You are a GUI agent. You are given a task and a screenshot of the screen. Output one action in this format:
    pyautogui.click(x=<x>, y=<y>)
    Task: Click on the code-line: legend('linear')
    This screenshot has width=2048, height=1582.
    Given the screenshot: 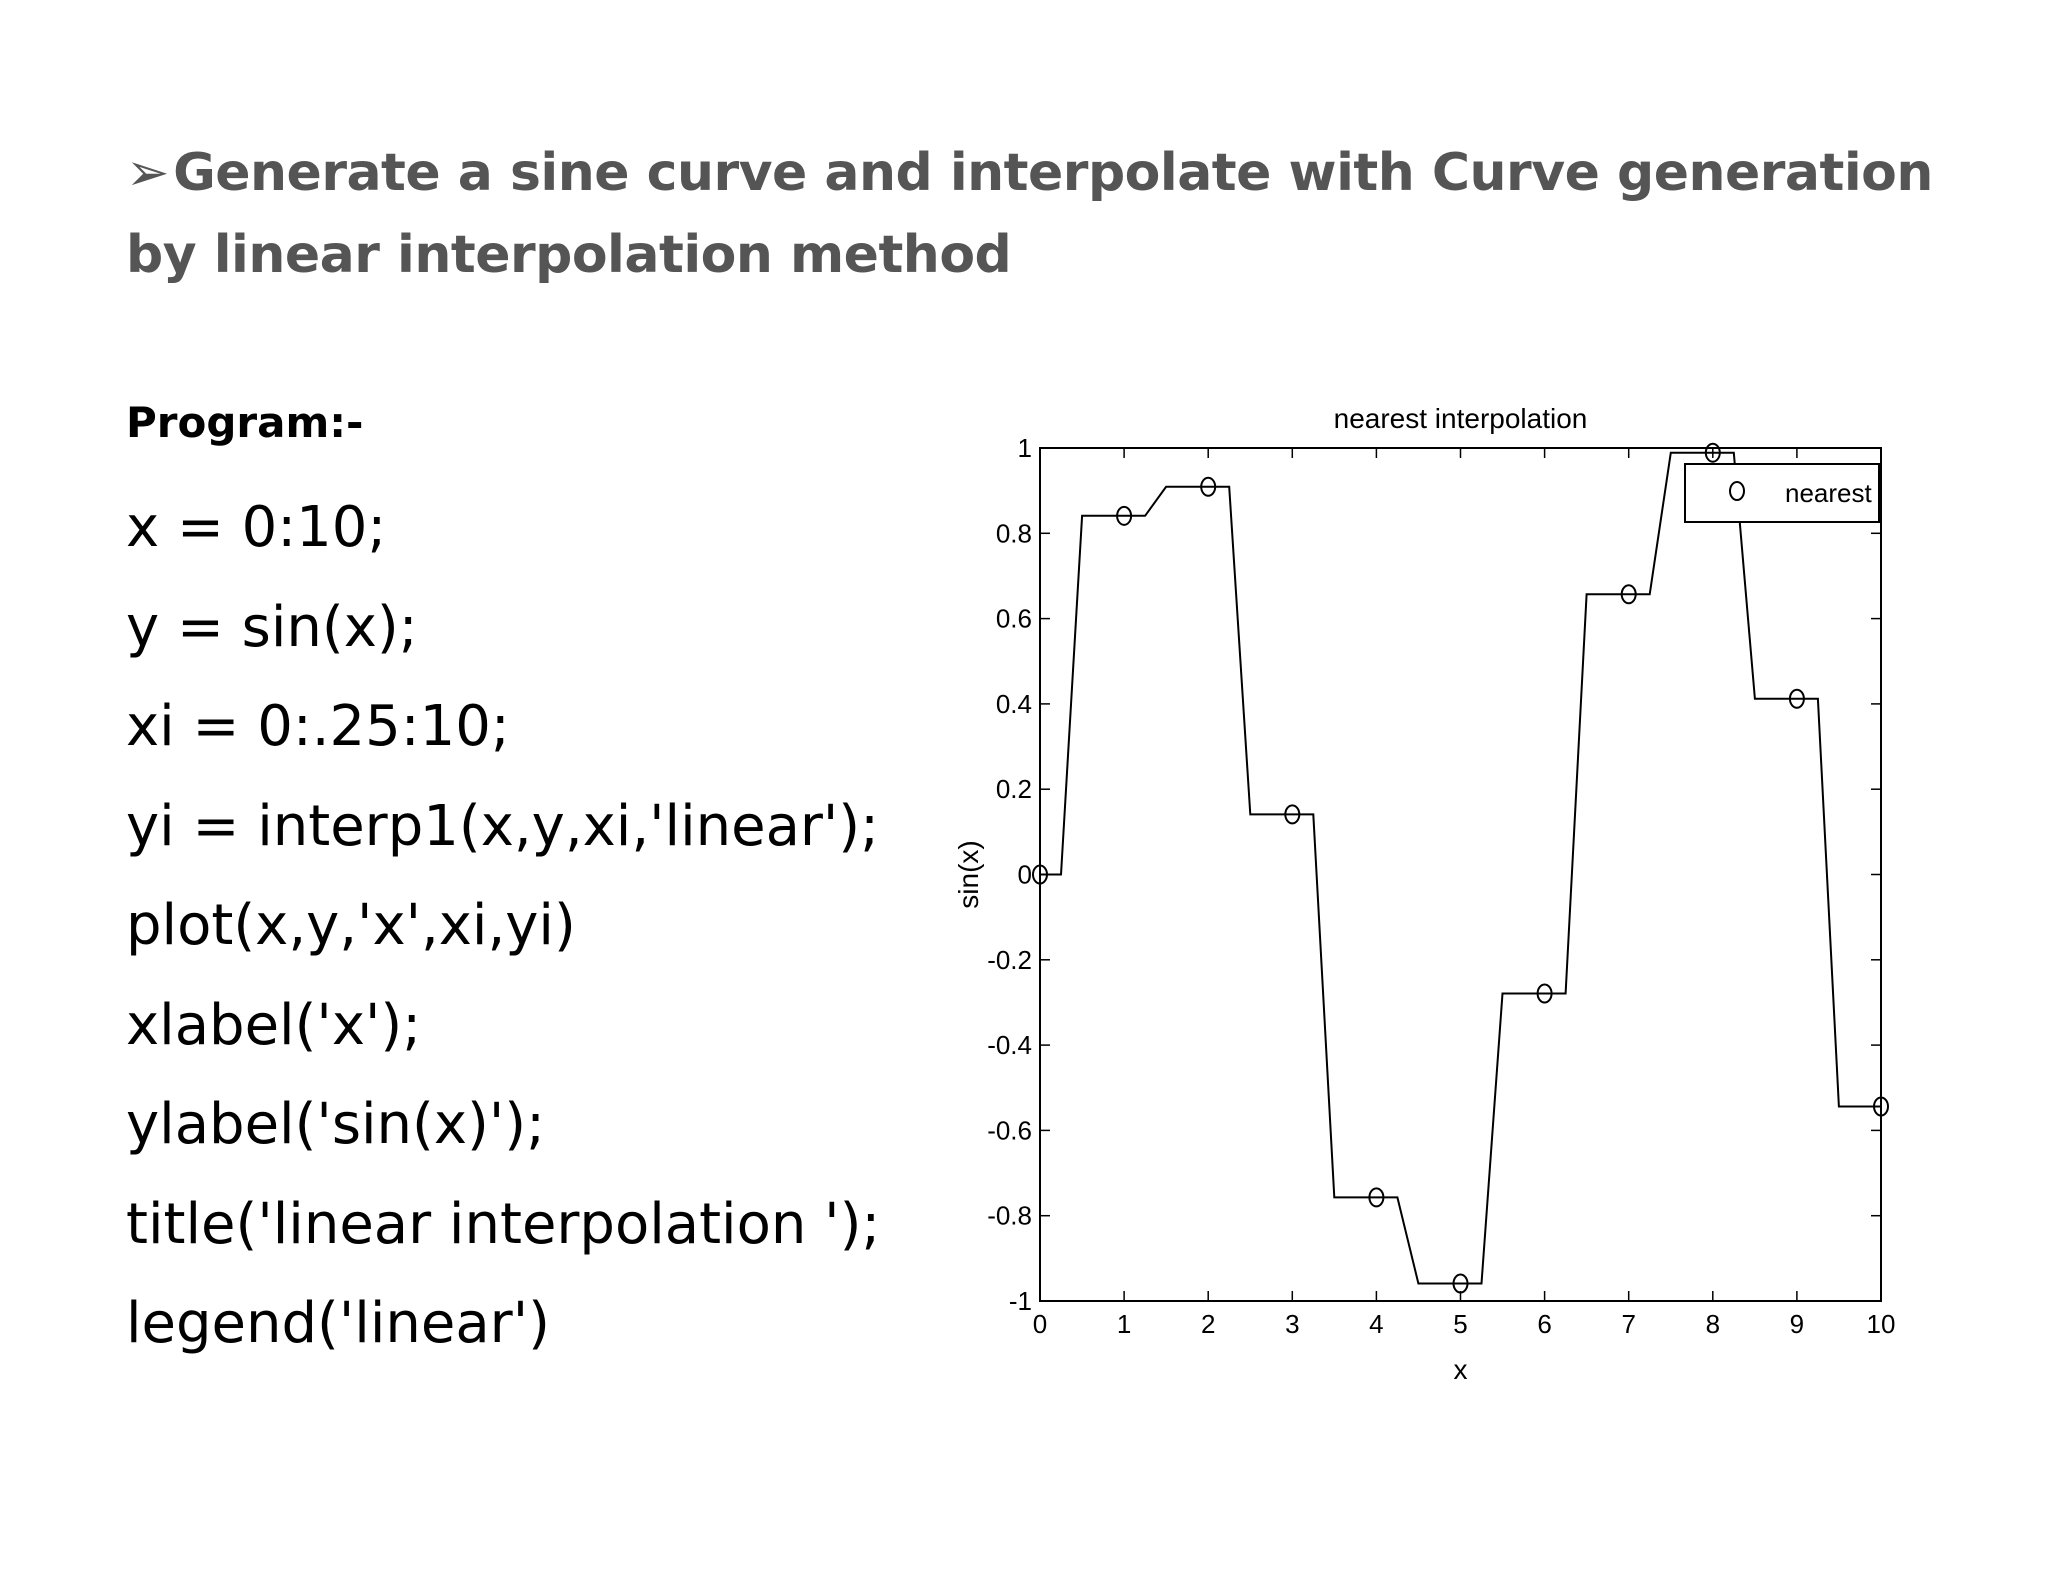 What is the action you would take?
    pyautogui.click(x=338, y=1323)
    